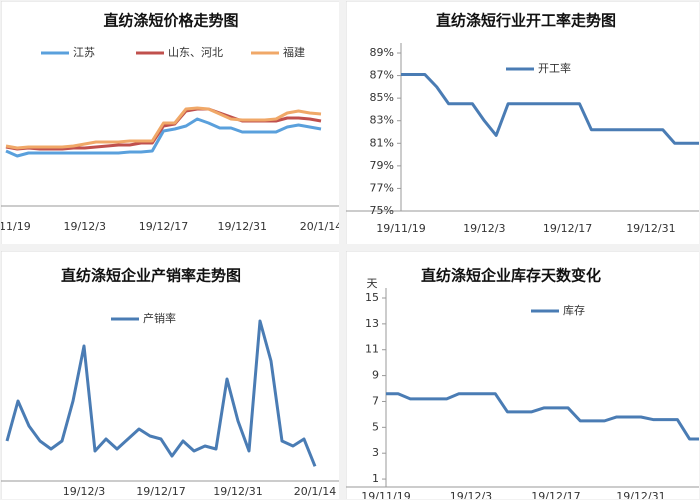  What do you see at coordinates (151, 276) in the screenshot?
I see `chart-title: 直纺涤短企业产销率走势图` at bounding box center [151, 276].